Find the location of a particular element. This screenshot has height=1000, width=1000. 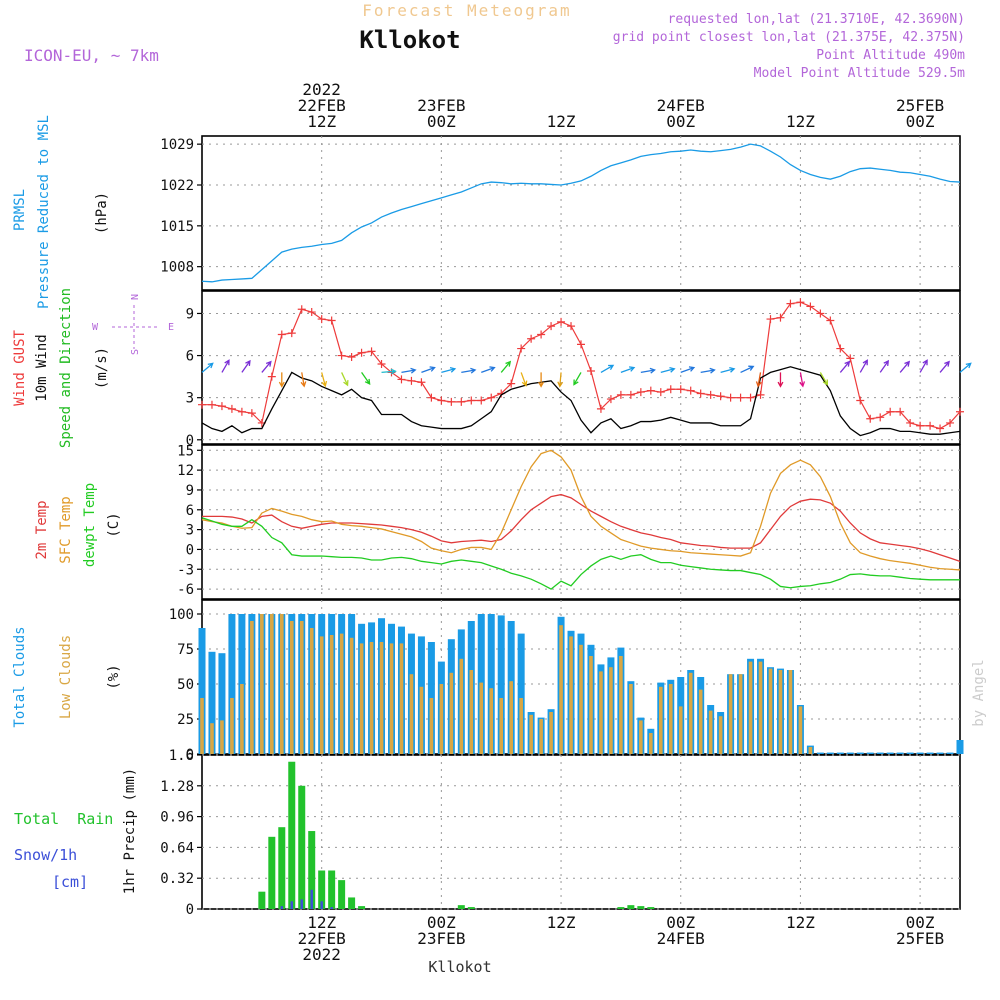

temp-sfc-line is located at coordinates (581, 510).